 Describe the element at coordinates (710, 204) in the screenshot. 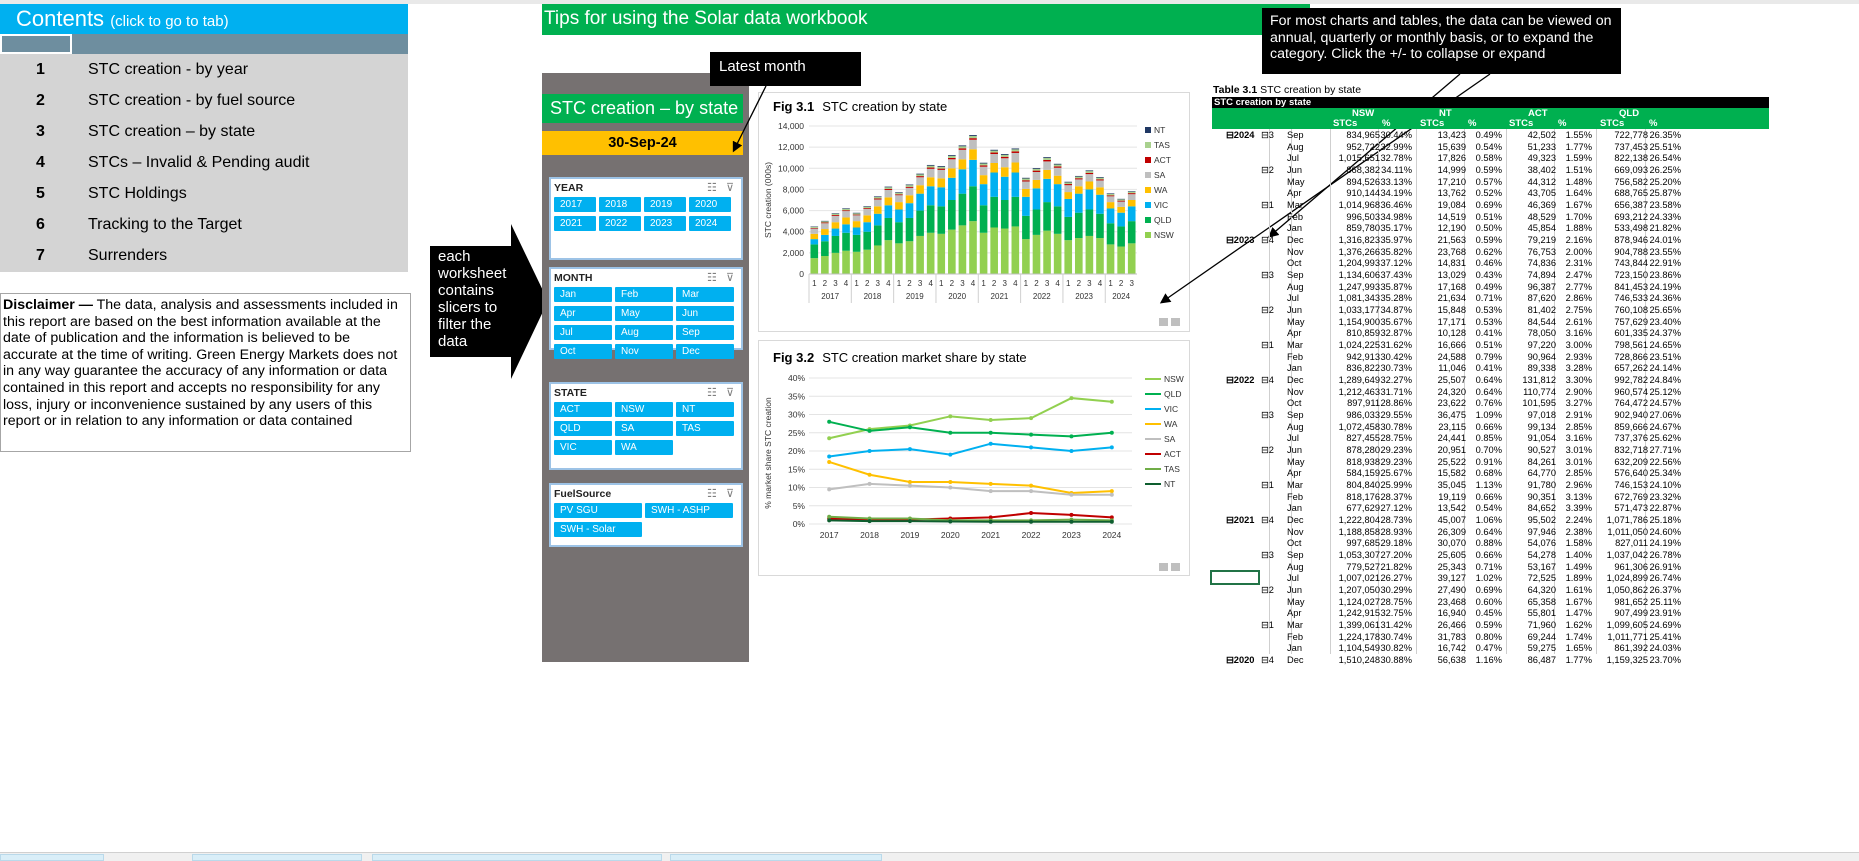

I see `slicer-button-2020: 2020` at that location.